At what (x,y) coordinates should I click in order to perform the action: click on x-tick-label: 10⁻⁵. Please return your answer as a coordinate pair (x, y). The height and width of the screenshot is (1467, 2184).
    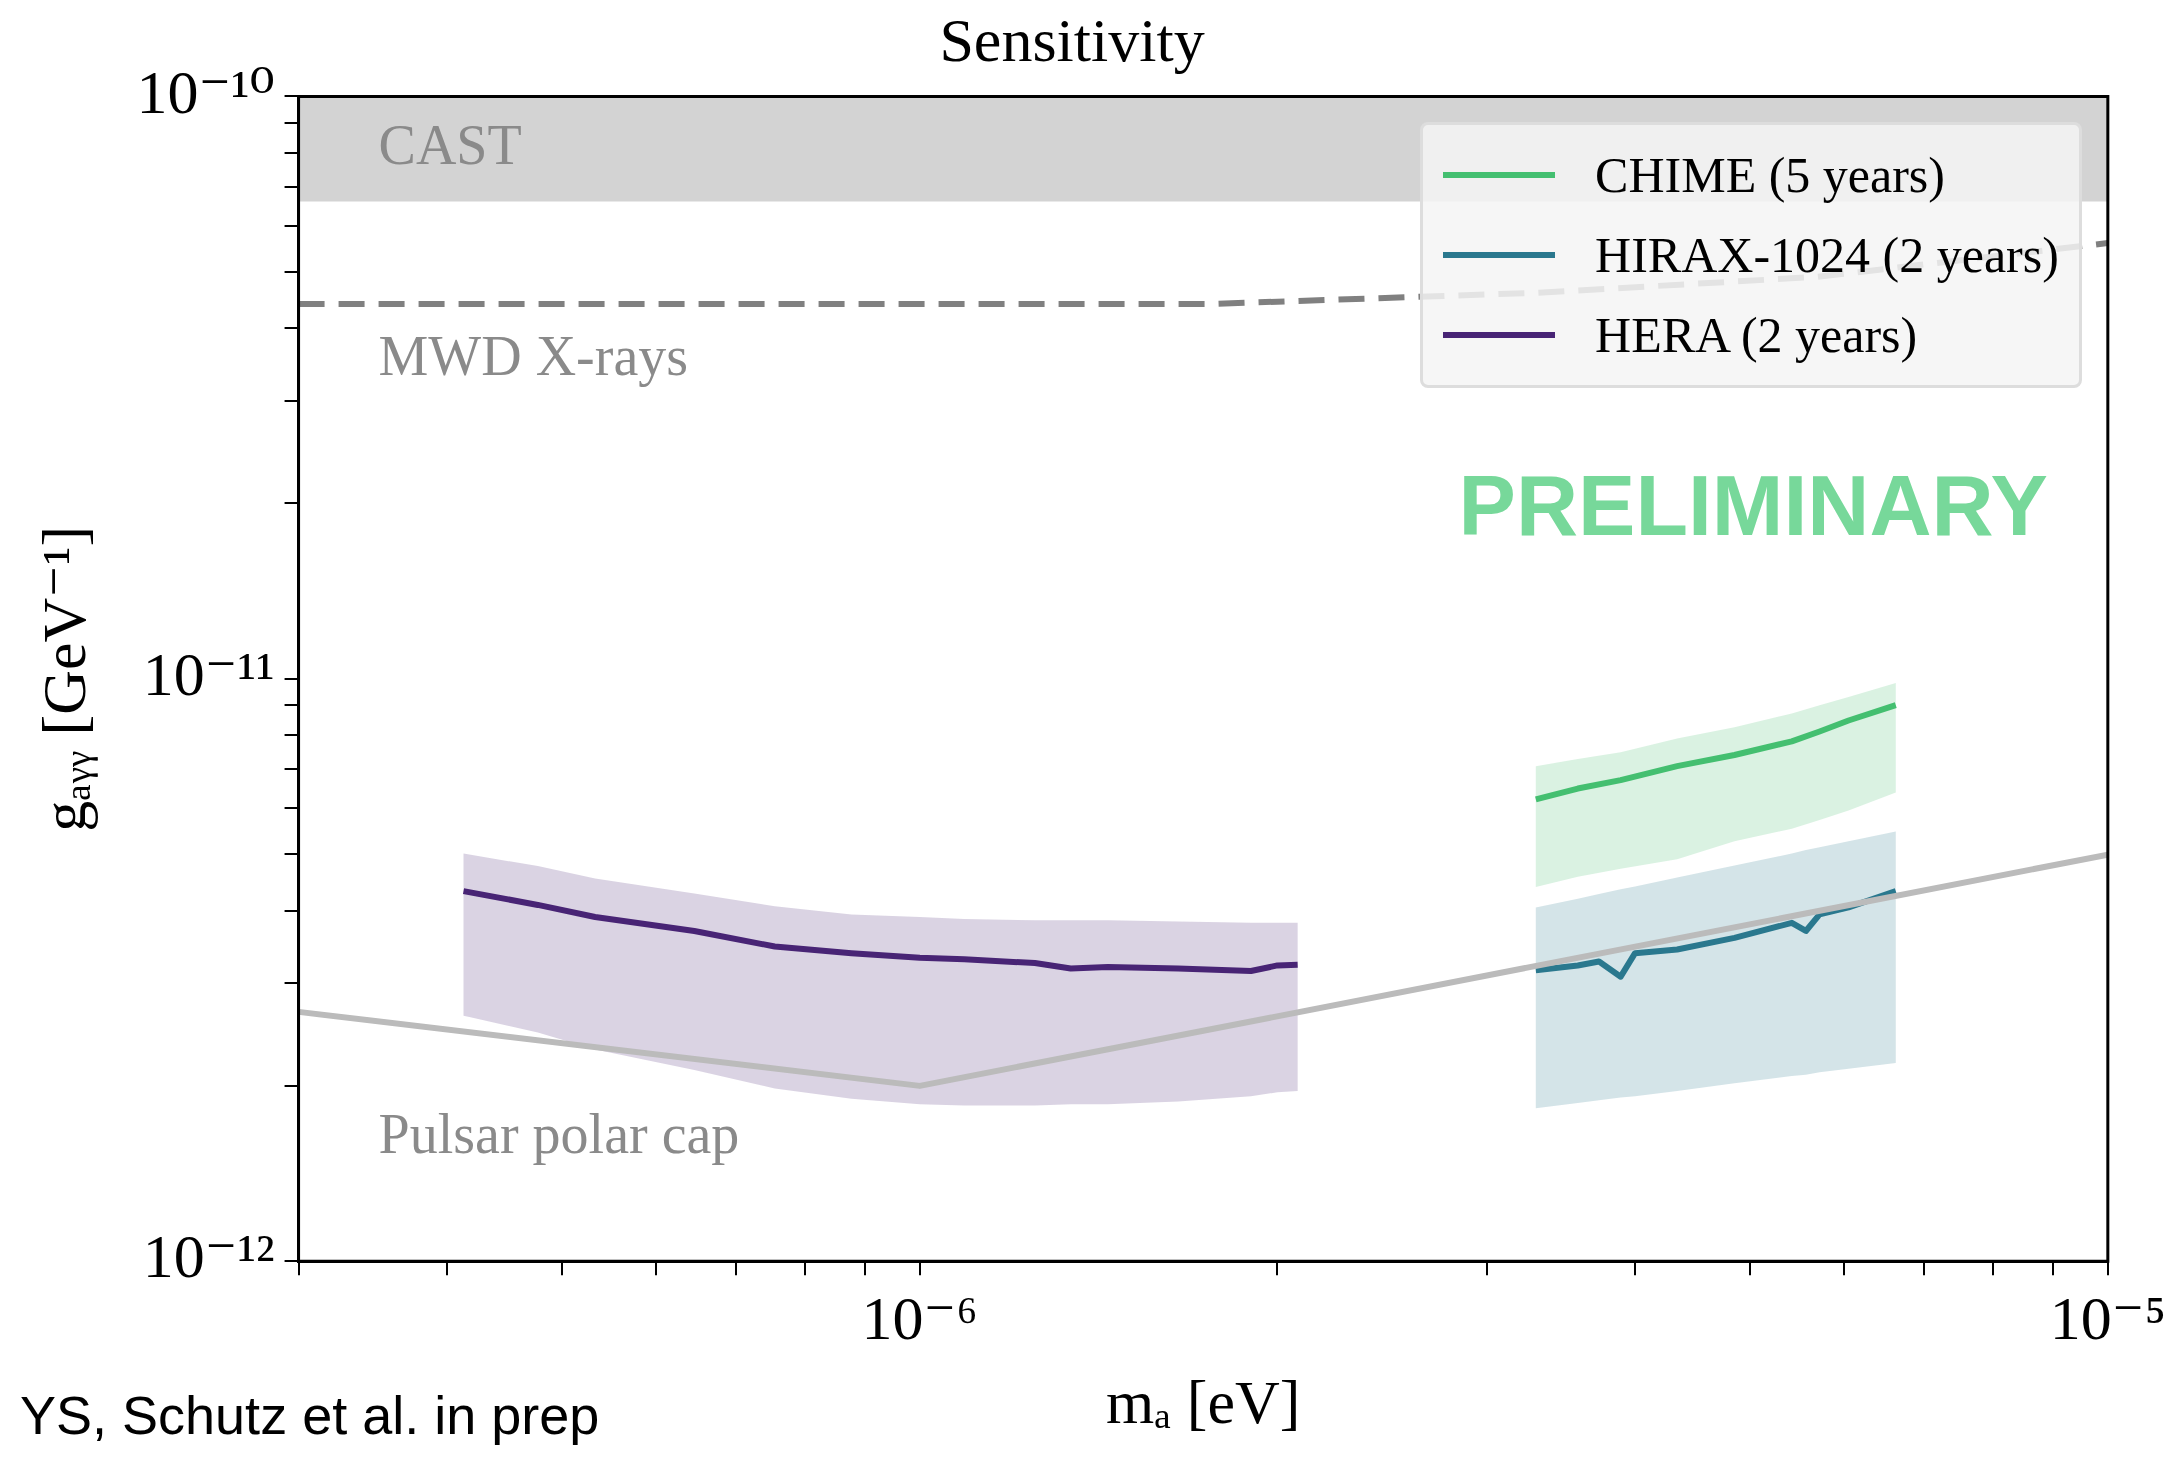
    Looking at the image, I should click on (2107, 1317).